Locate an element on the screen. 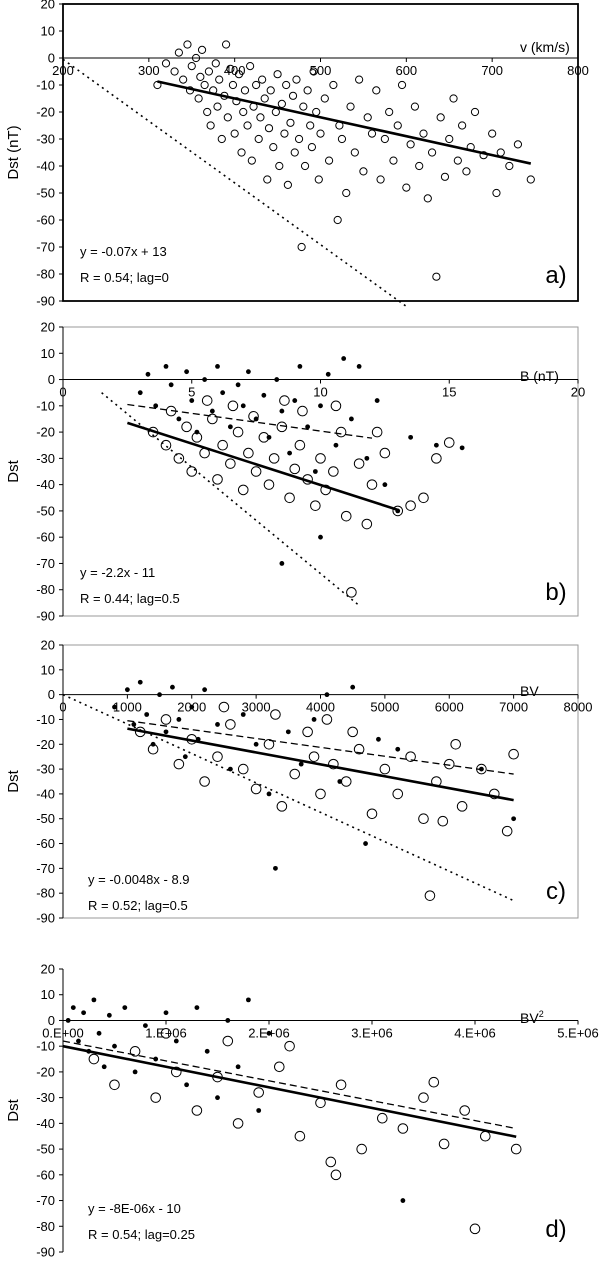 The height and width of the screenshot is (1261, 600). chart-title: B (nT) is located at coordinates (539, 376).